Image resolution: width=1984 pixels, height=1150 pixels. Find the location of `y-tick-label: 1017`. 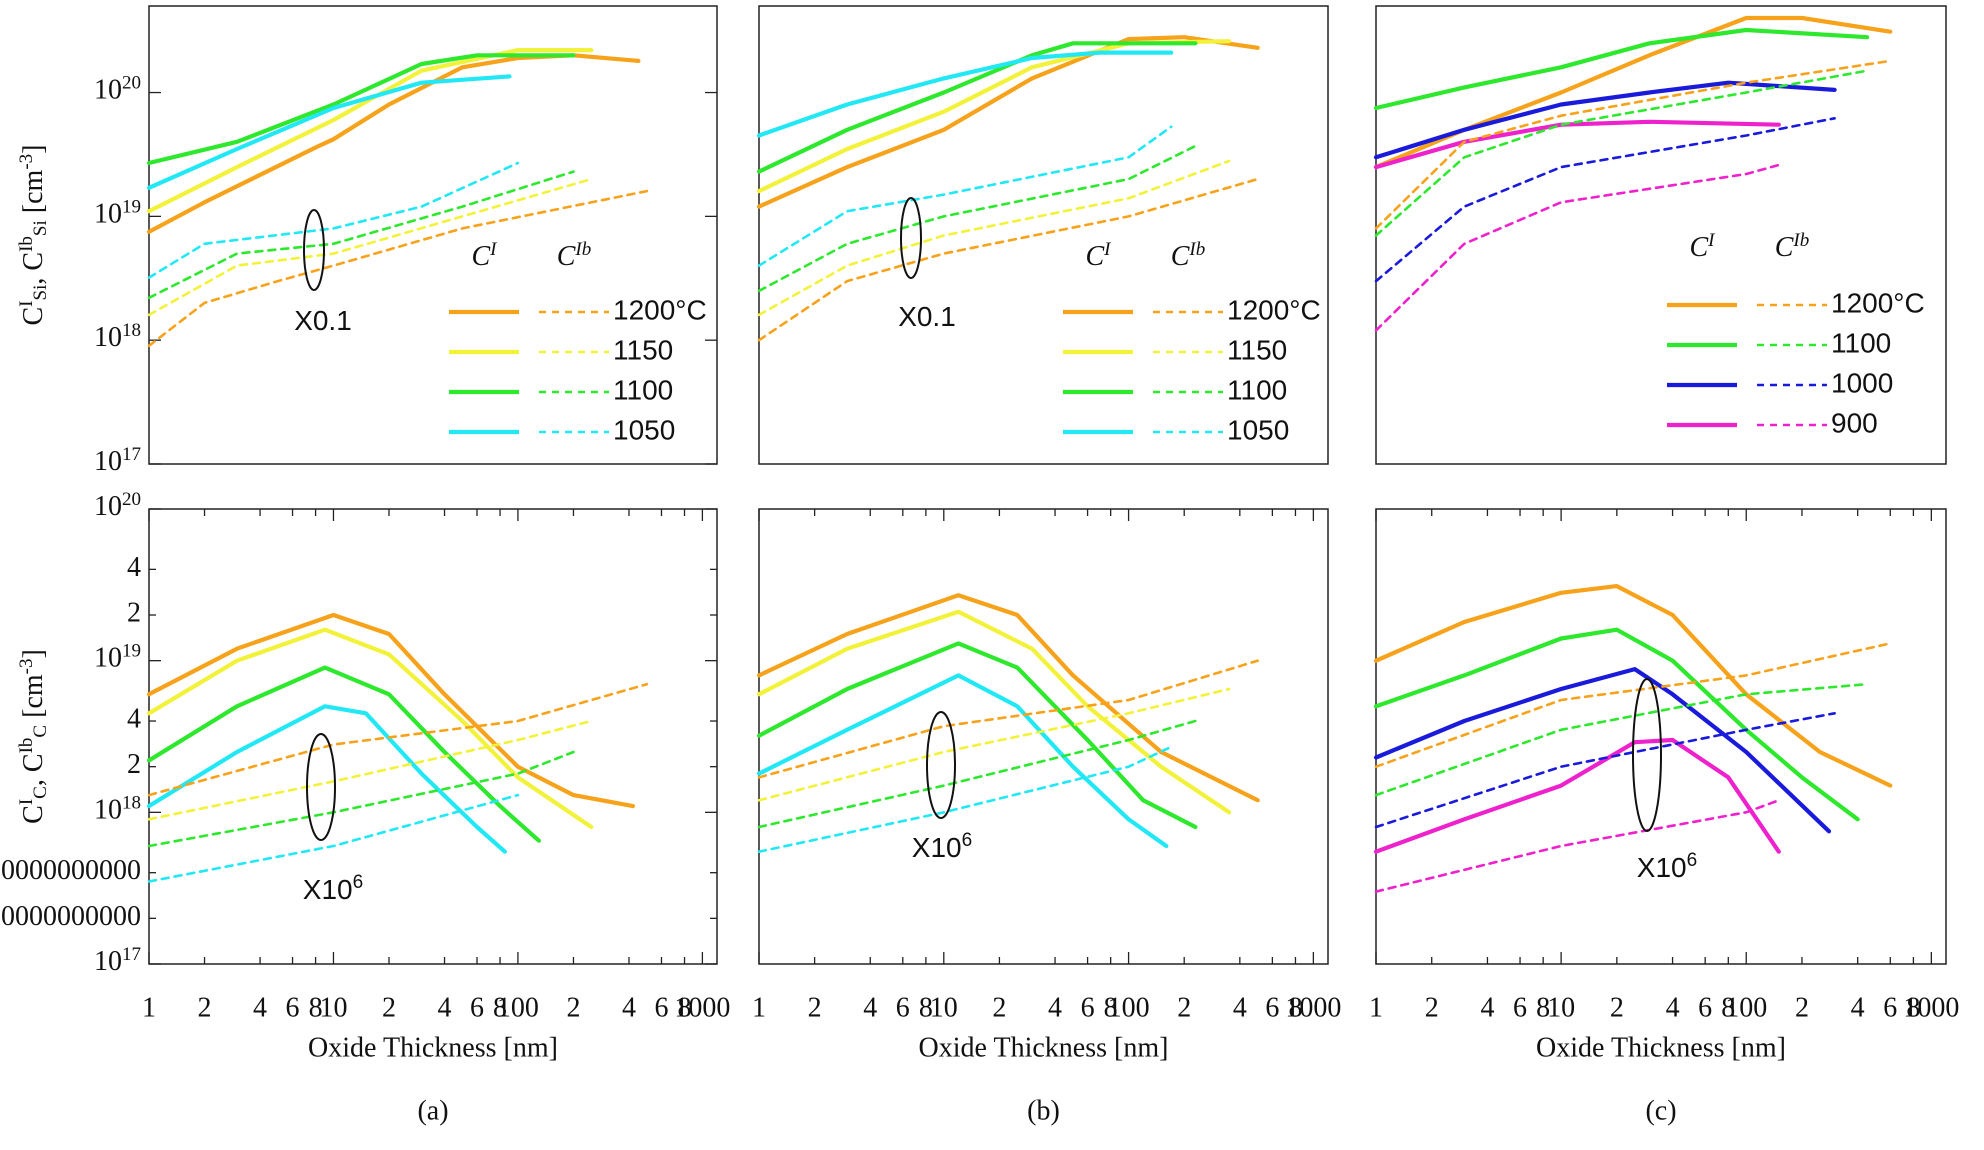

y-tick-label: 1017 is located at coordinates (117, 461).